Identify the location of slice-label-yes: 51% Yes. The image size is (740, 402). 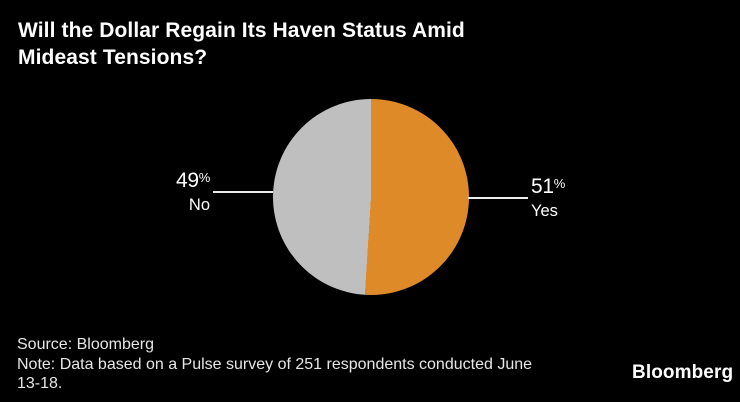
(548, 198).